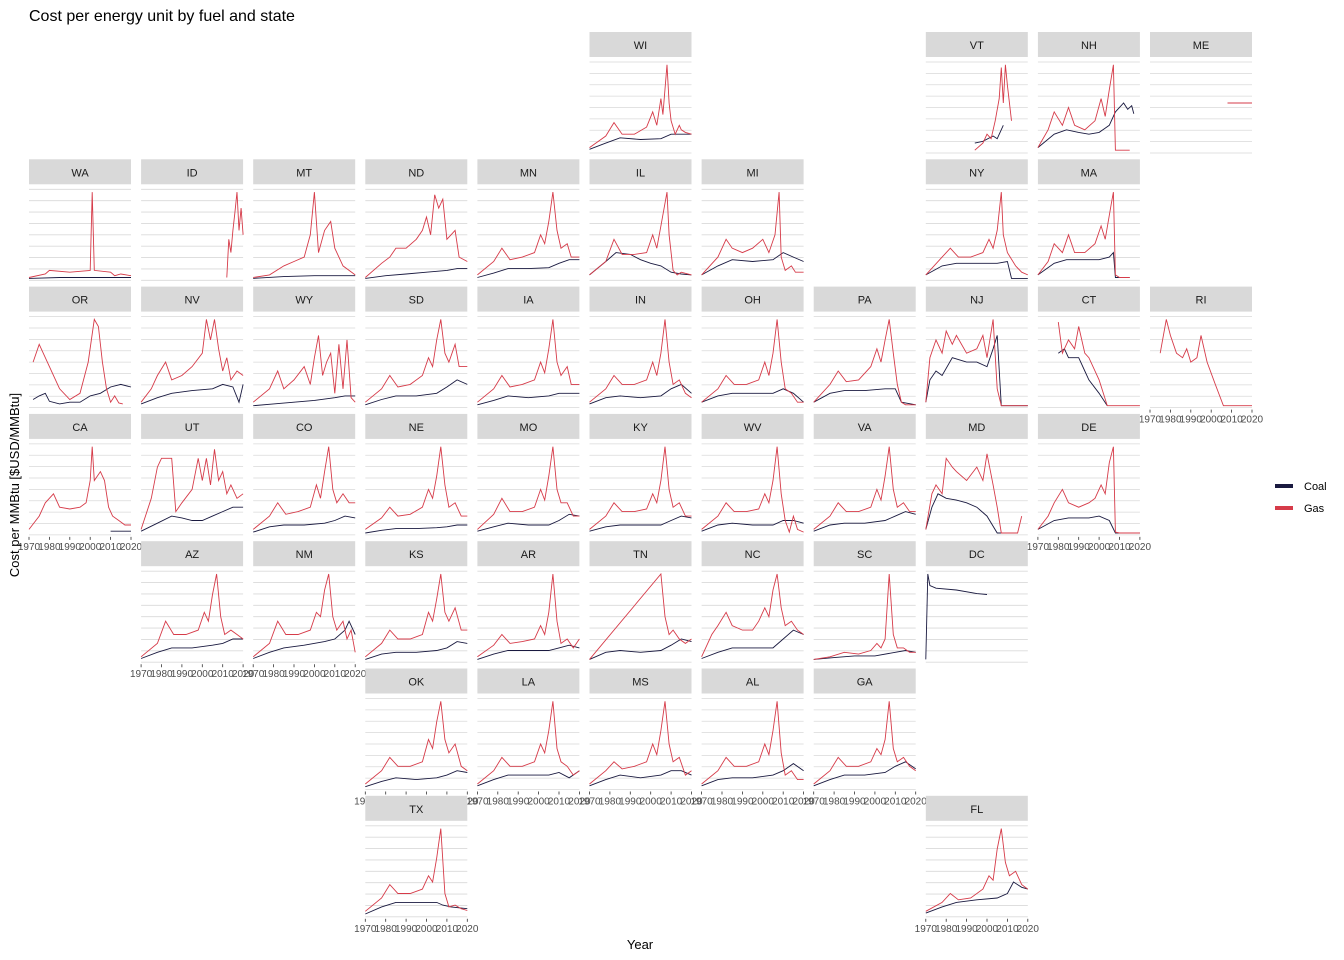 This screenshot has height=960, width=1344. Describe the element at coordinates (752, 395) in the screenshot. I see `series-line-coal-oh` at that location.